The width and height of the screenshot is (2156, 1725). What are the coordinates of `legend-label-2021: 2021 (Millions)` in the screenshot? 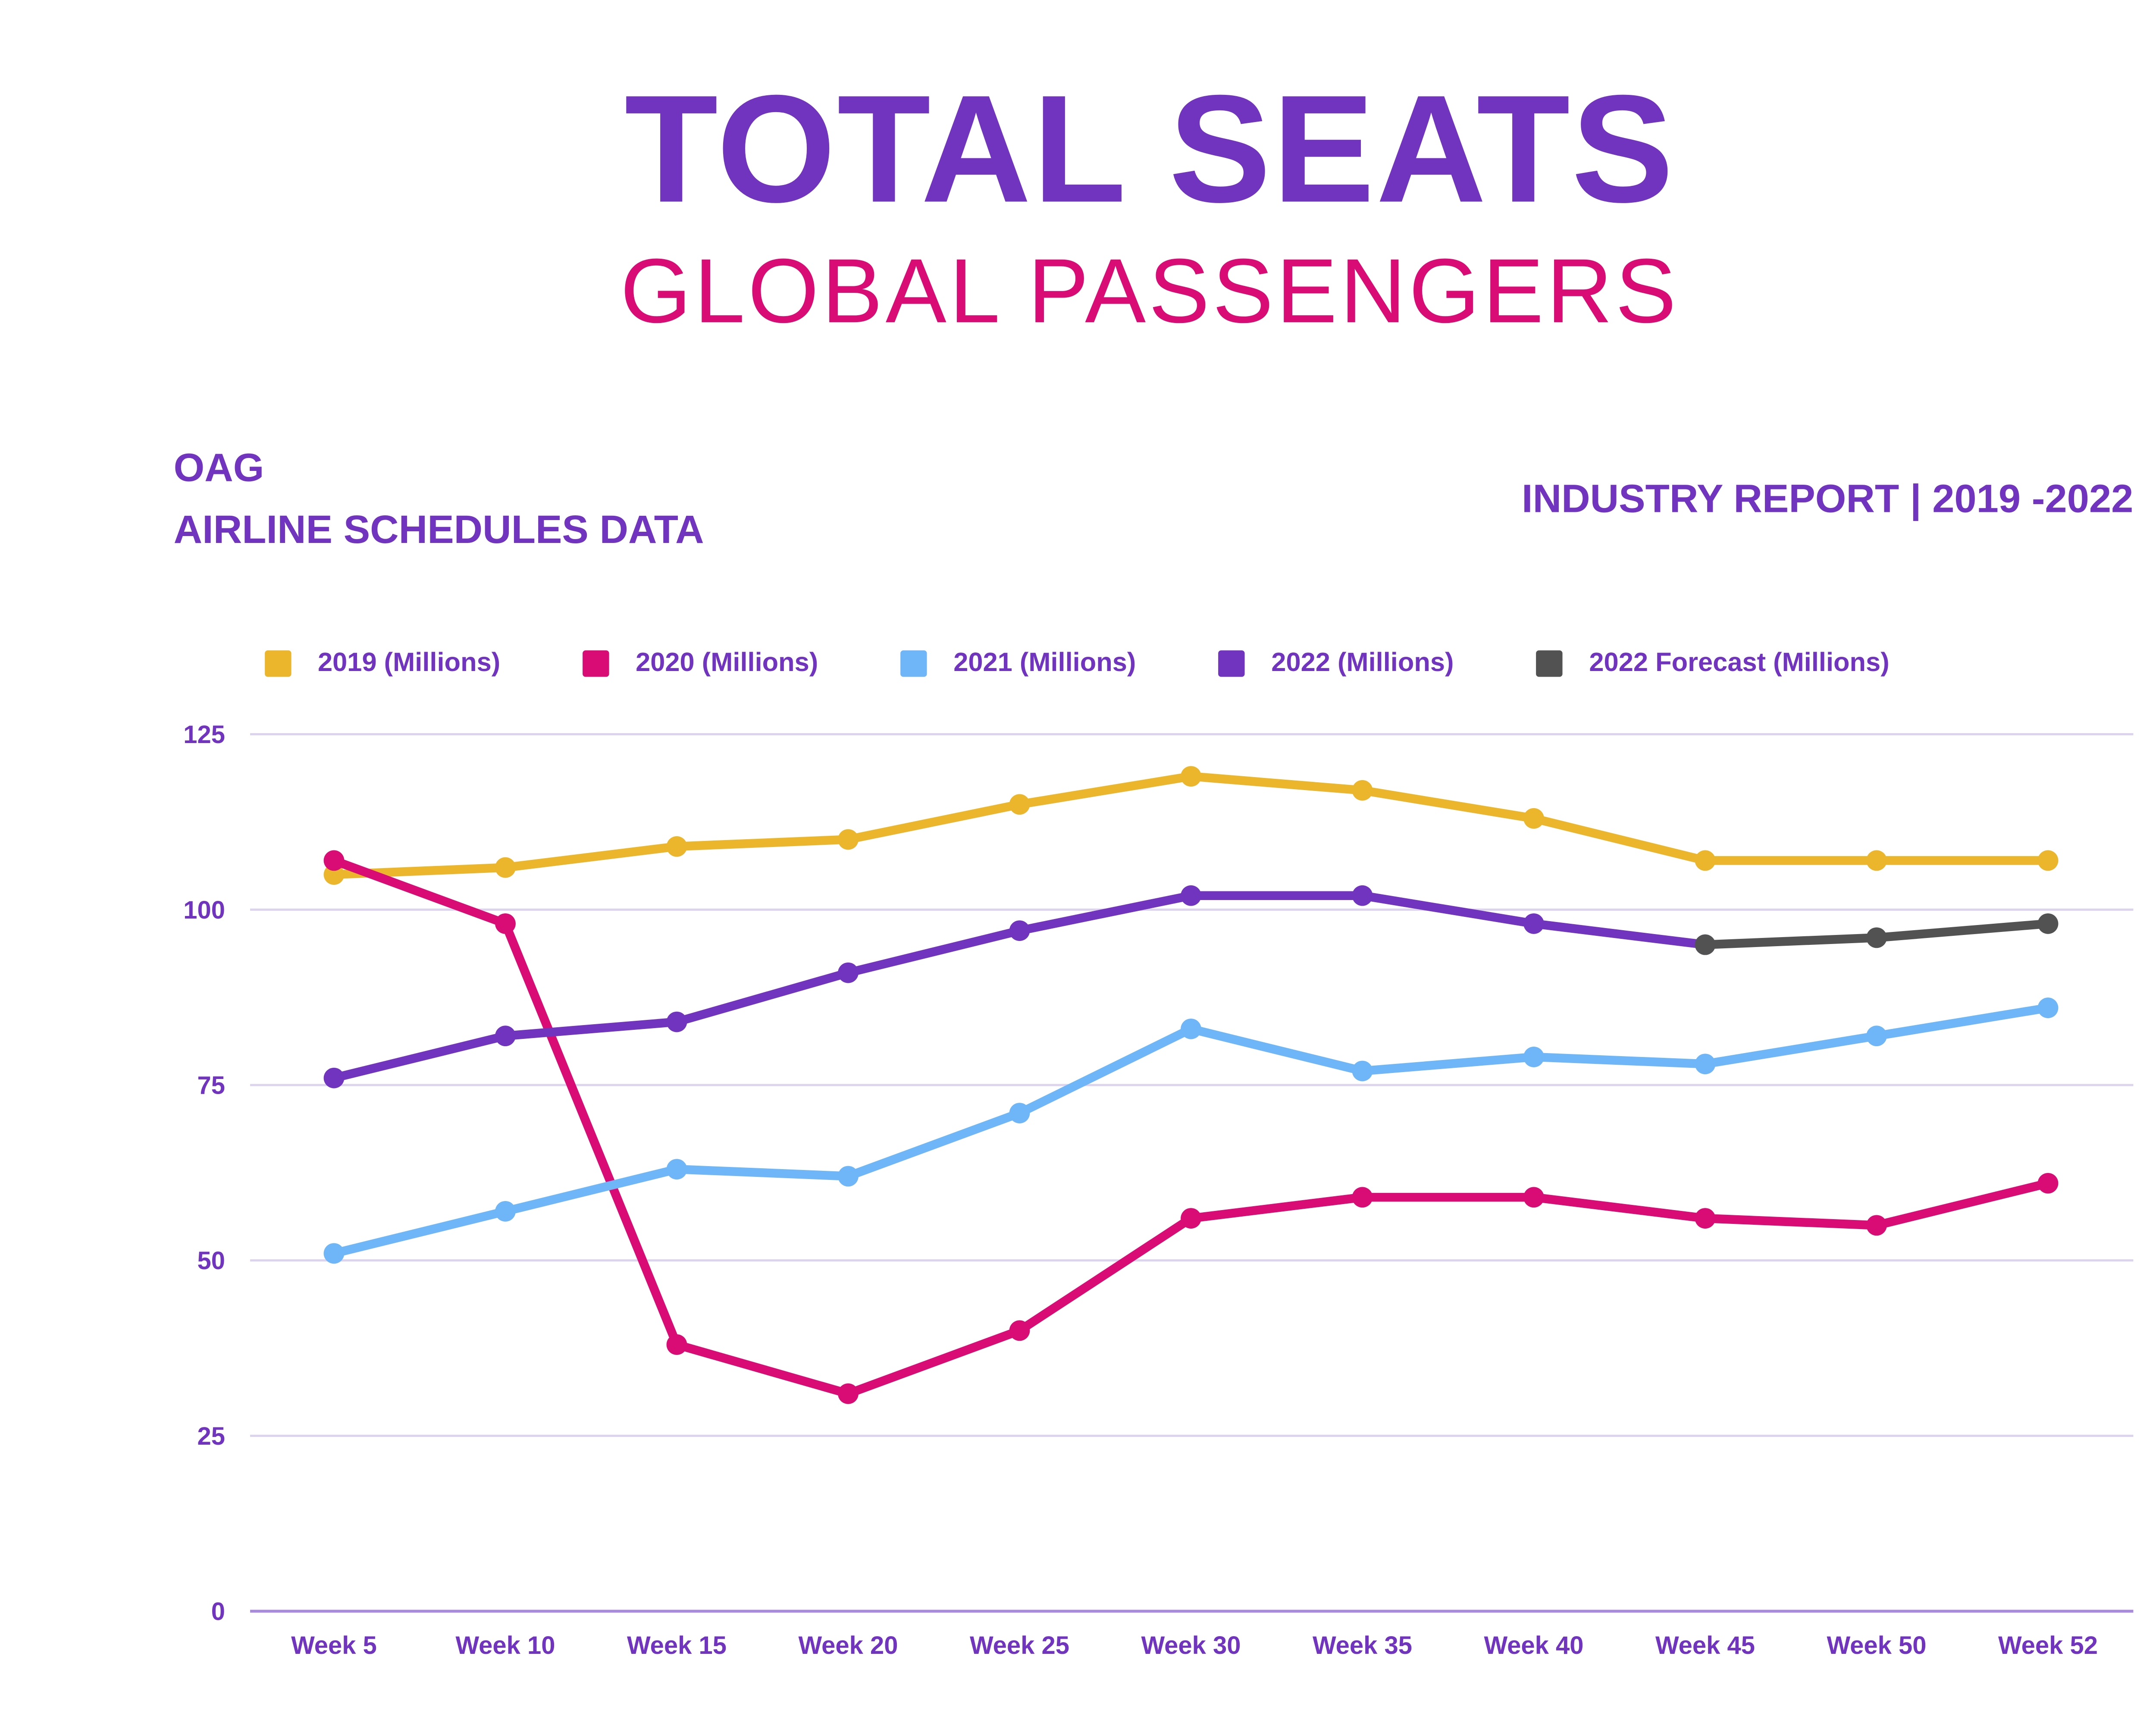 It's located at (1044, 662).